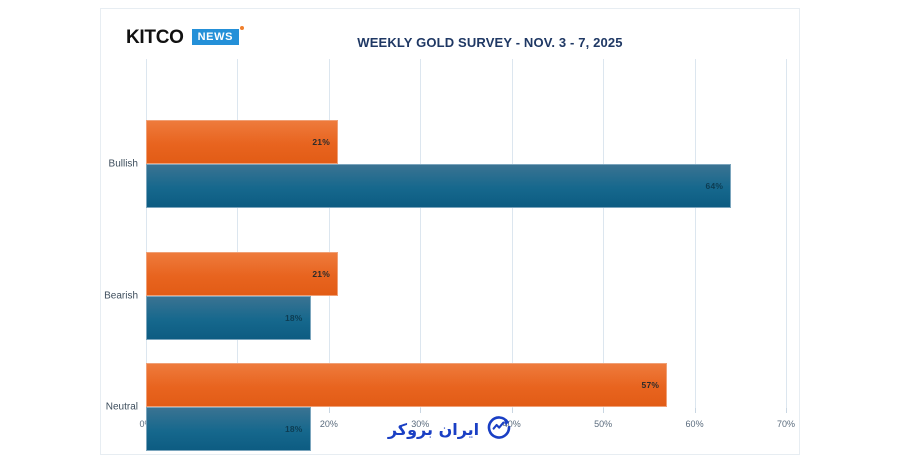  Describe the element at coordinates (242, 274) in the screenshot. I see `bar-bearish-orange-series: 21%` at that location.